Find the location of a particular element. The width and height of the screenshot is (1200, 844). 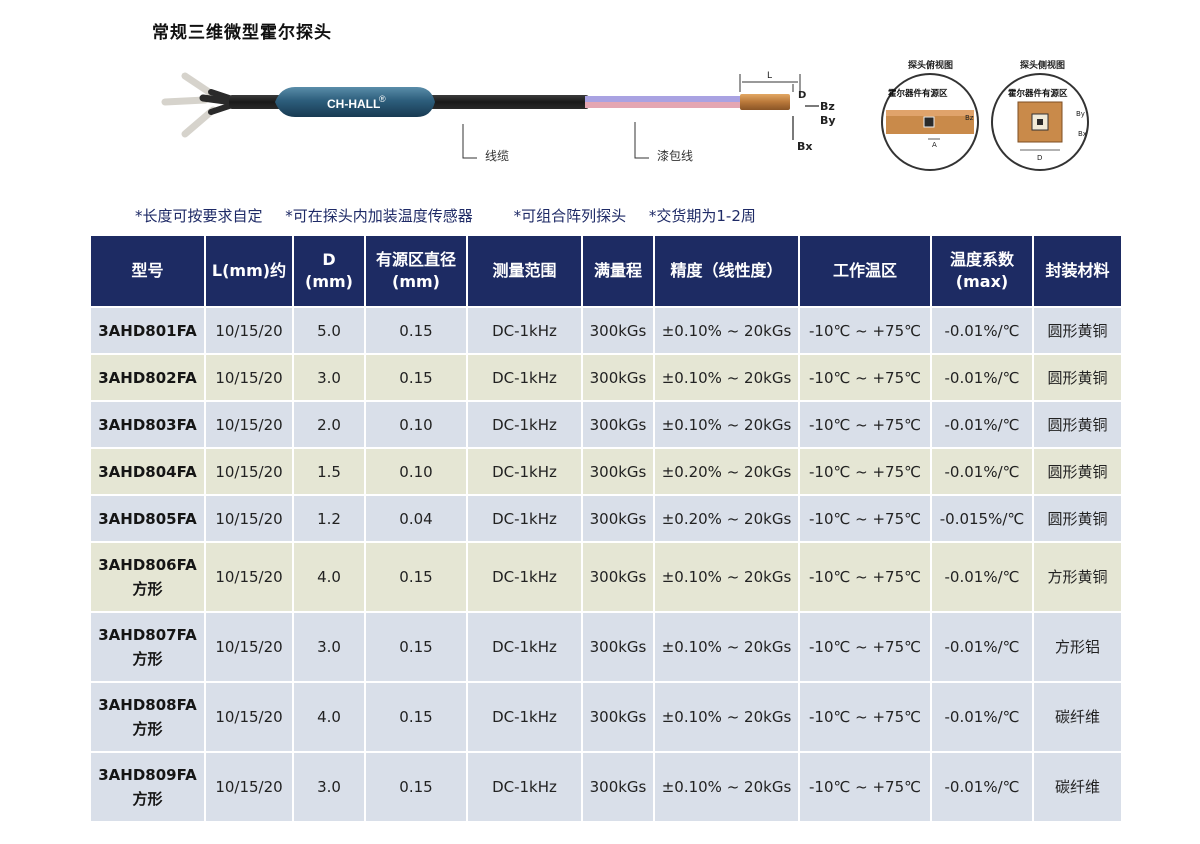

column-header-label: 封装材料 is located at coordinates (1077, 270).